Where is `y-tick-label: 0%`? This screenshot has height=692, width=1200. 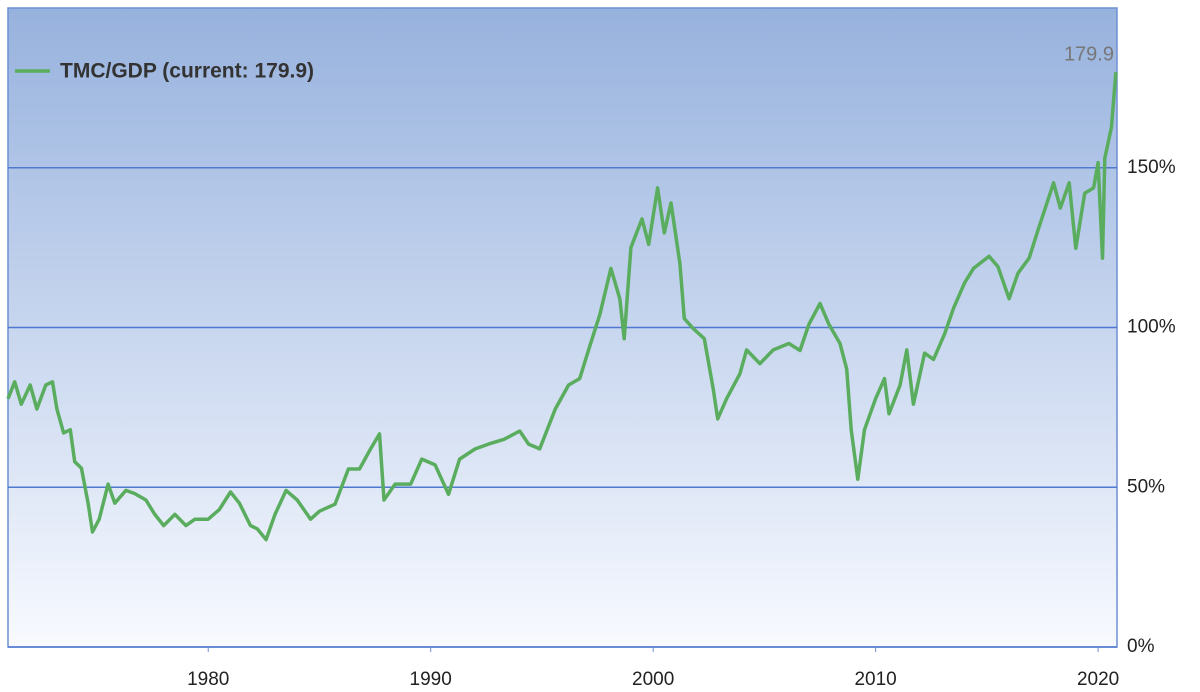 y-tick-label: 0% is located at coordinates (1141, 646).